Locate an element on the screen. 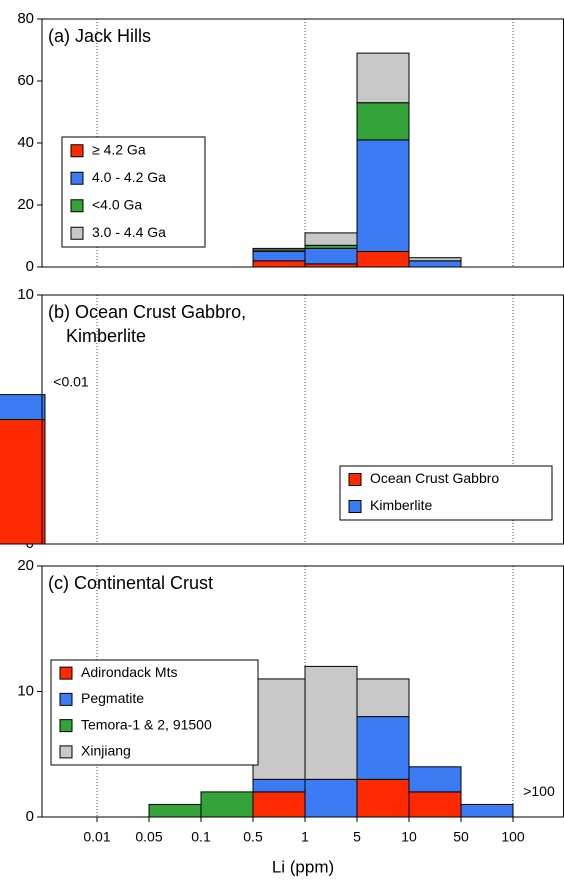 The height and width of the screenshot is (882, 564). y-tick-label: 40 is located at coordinates (25, 142).